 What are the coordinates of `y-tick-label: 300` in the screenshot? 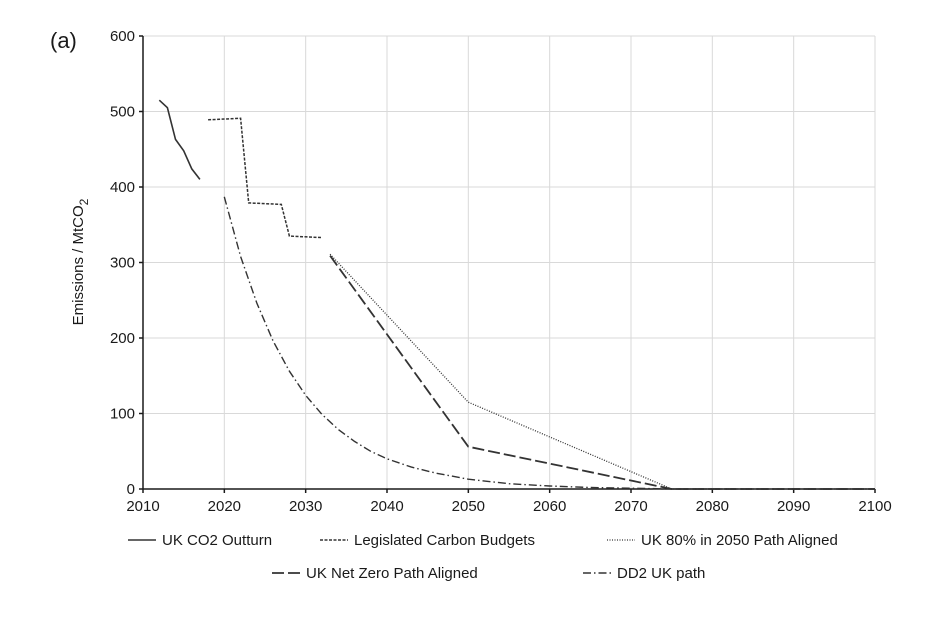 It's located at (122, 263).